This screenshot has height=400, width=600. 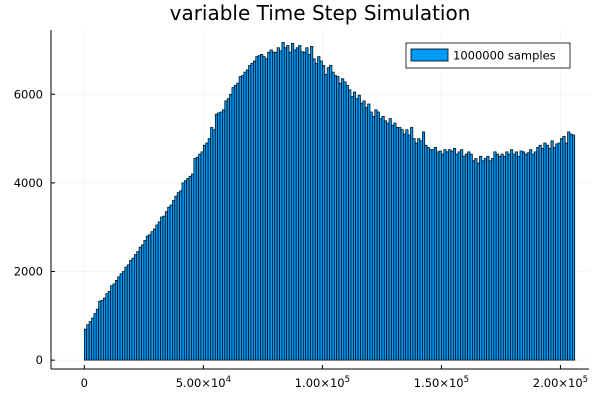 What do you see at coordinates (504, 56) in the screenshot?
I see `legend-label: 1000000 samples` at bounding box center [504, 56].